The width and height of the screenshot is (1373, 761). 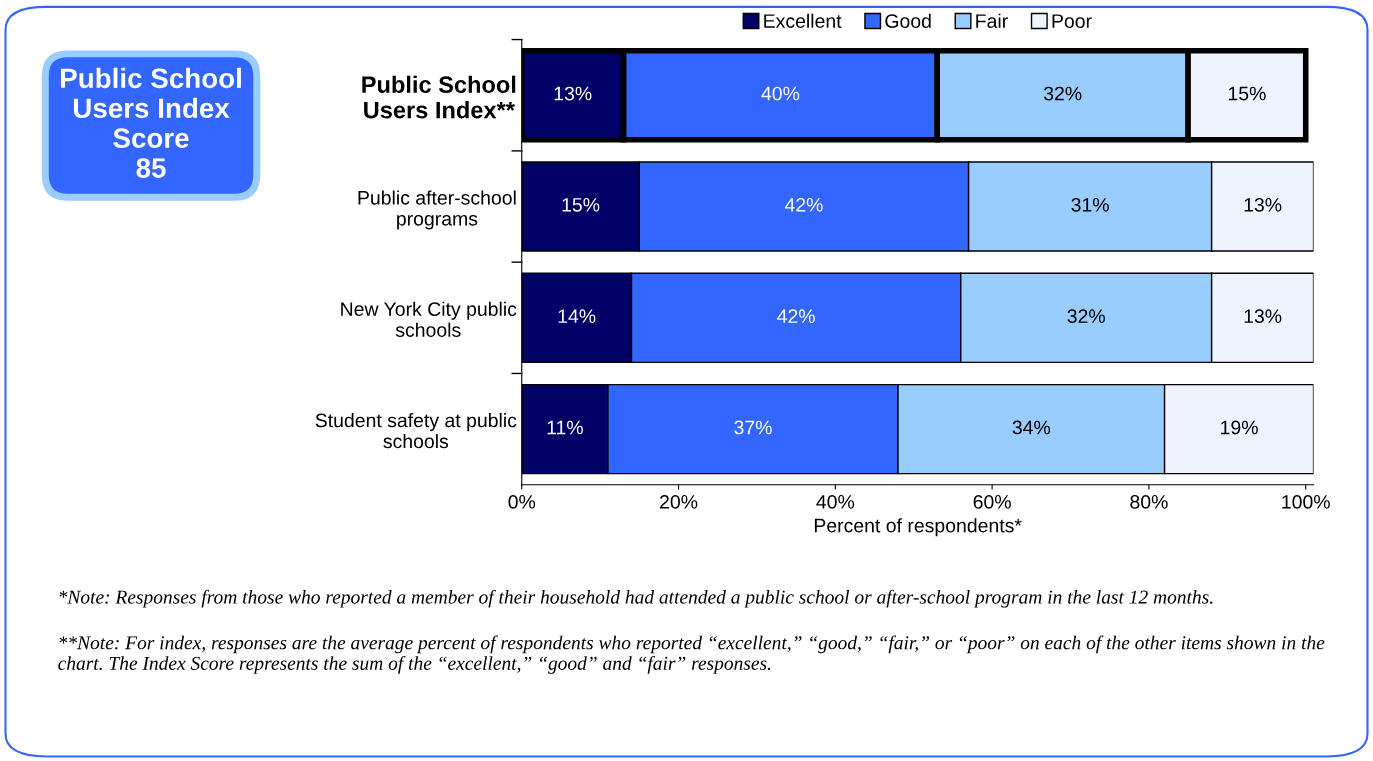 I want to click on legend-label: Excellent, so click(x=803, y=20).